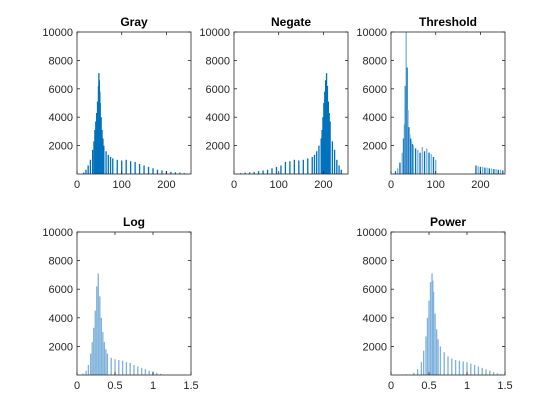 Image resolution: width=560 pixels, height=420 pixels. I want to click on x-tick-label: 200, so click(323, 185).